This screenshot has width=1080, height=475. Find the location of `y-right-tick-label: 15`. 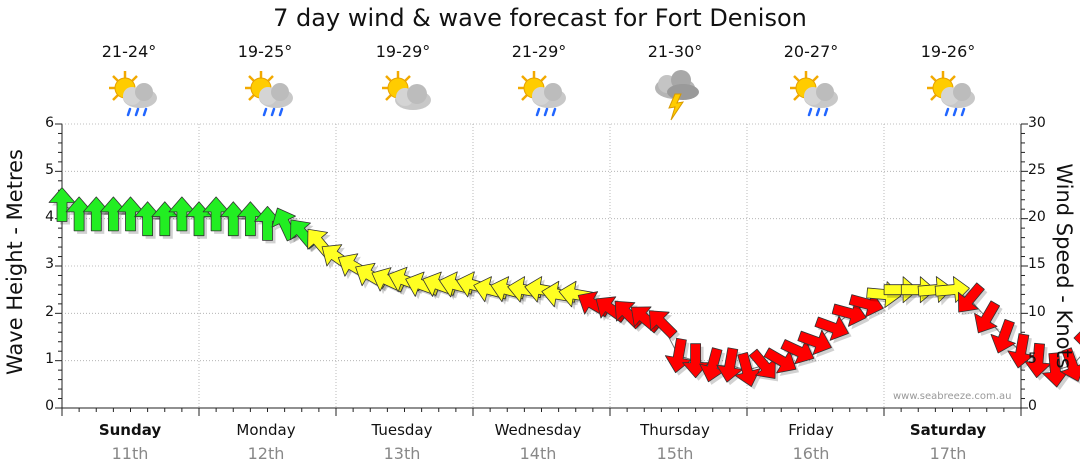

y-right-tick-label: 15 is located at coordinates (1037, 264).